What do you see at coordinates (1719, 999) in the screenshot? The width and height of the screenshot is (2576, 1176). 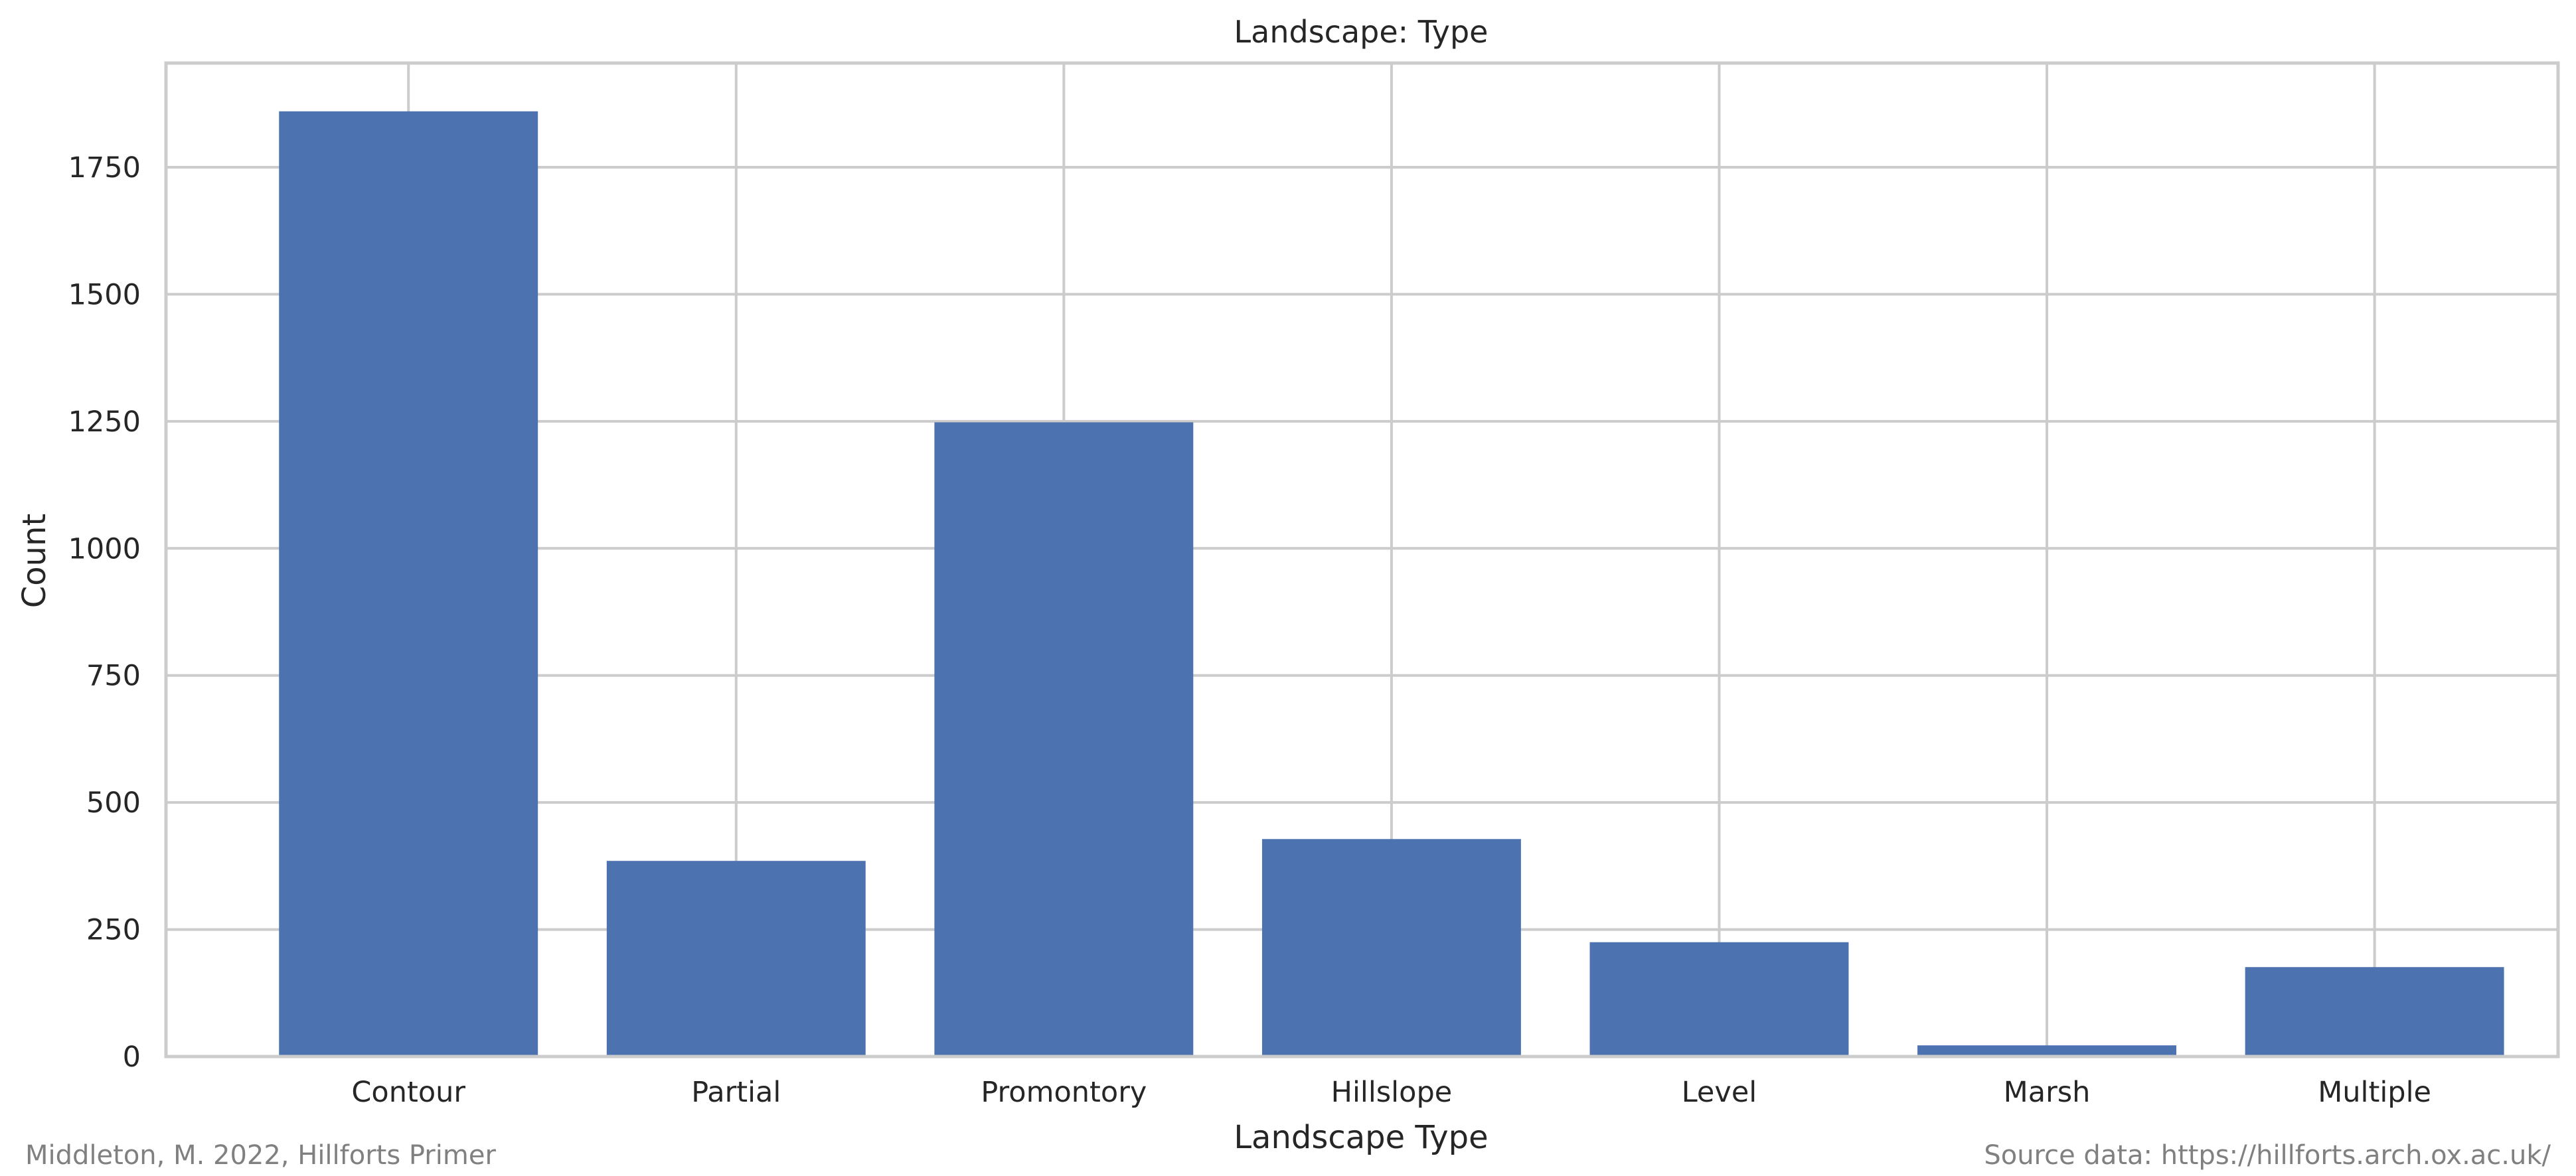 I see `bar-level` at bounding box center [1719, 999].